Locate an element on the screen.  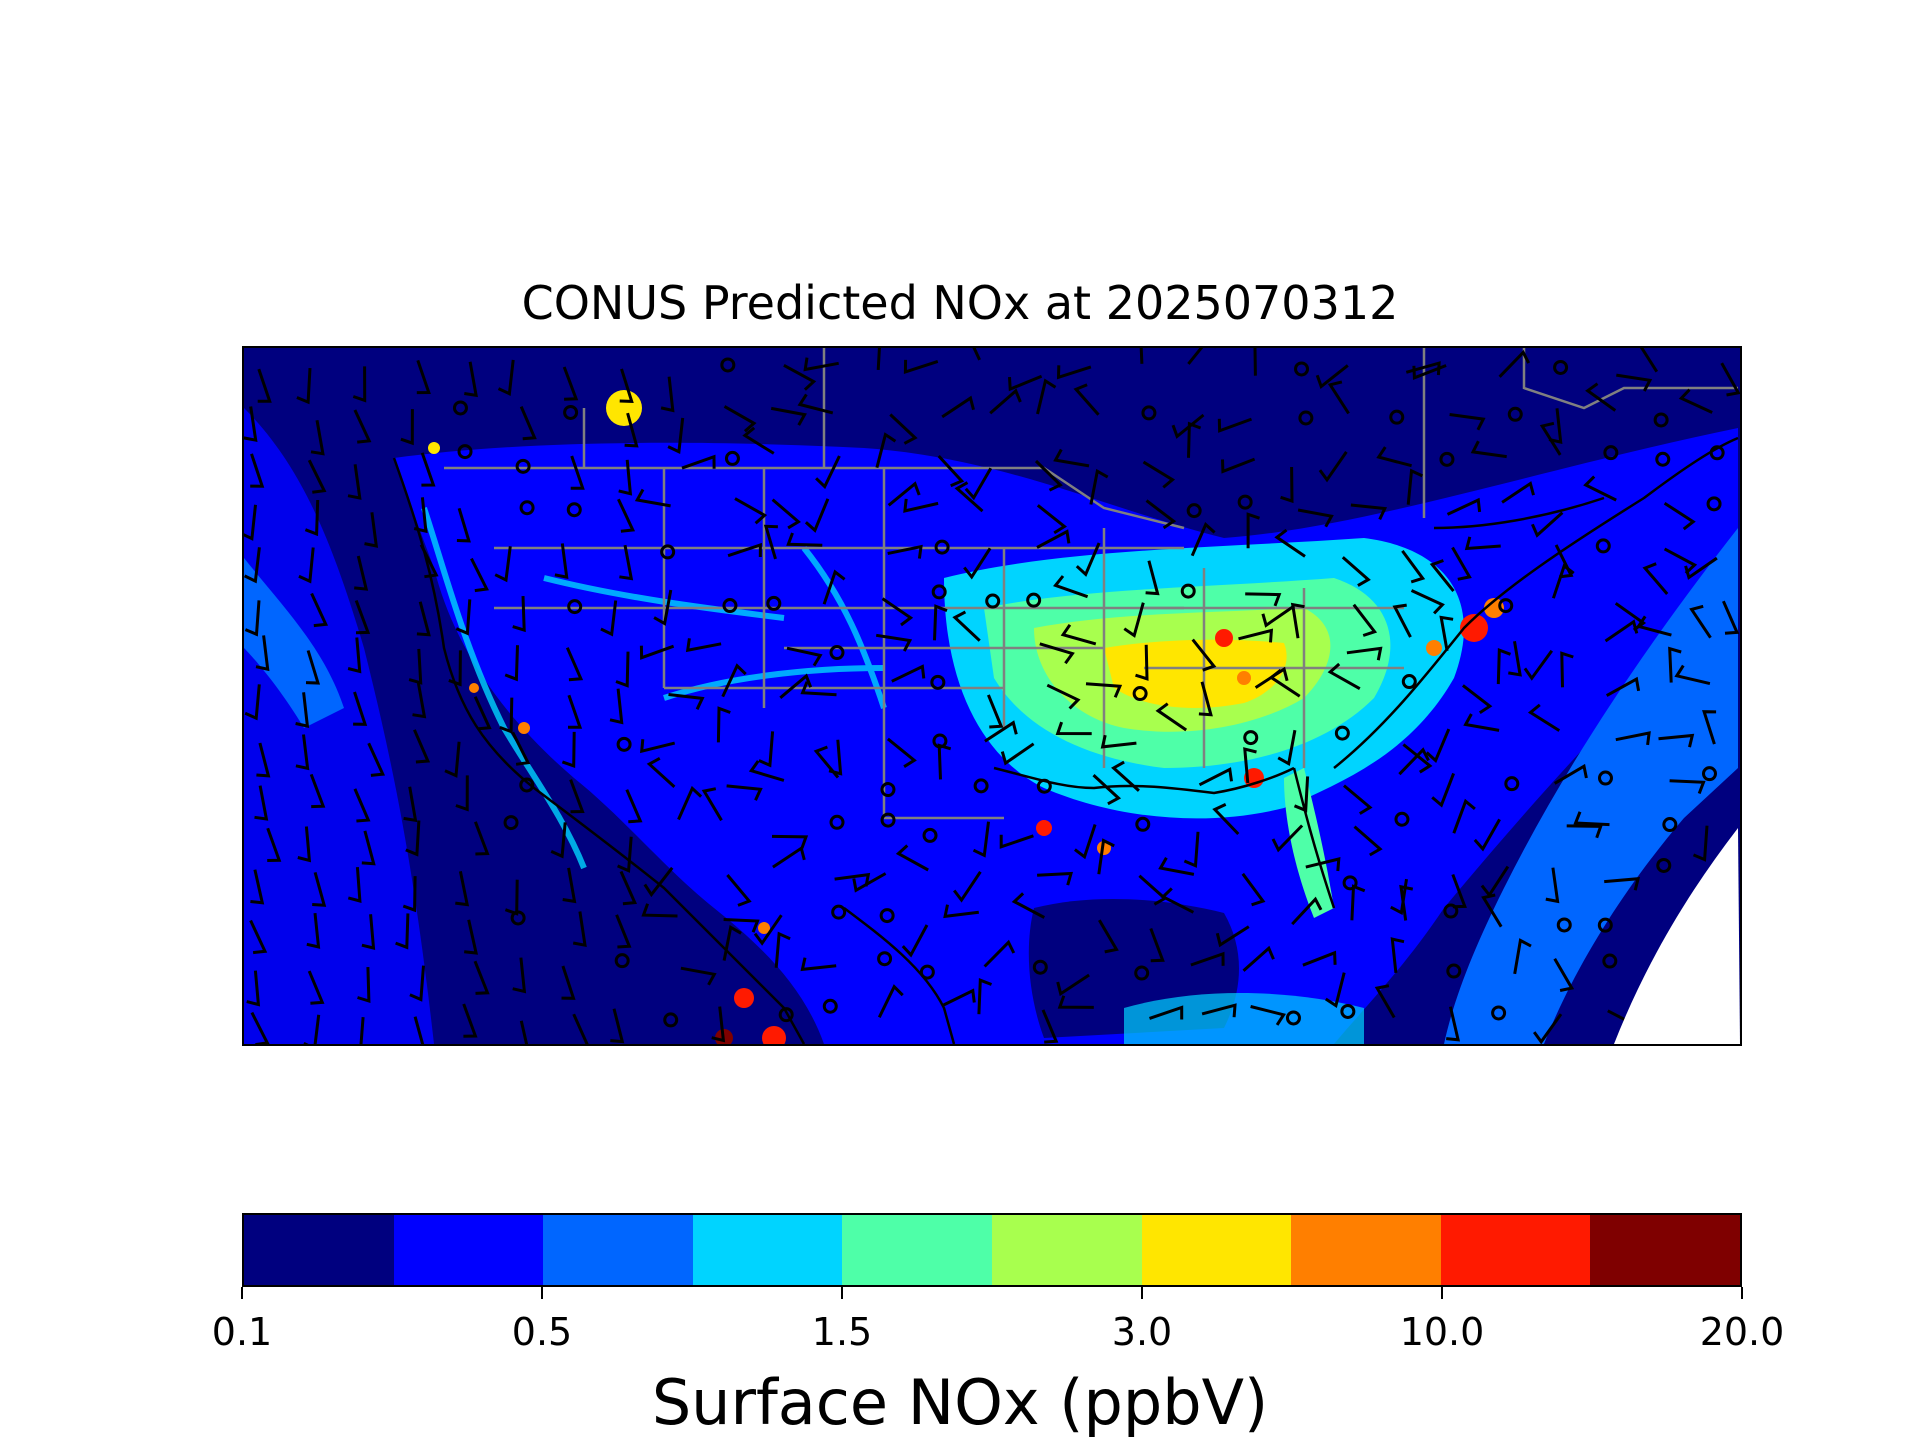
colorbar-segment is located at coordinates (1366, 1250).